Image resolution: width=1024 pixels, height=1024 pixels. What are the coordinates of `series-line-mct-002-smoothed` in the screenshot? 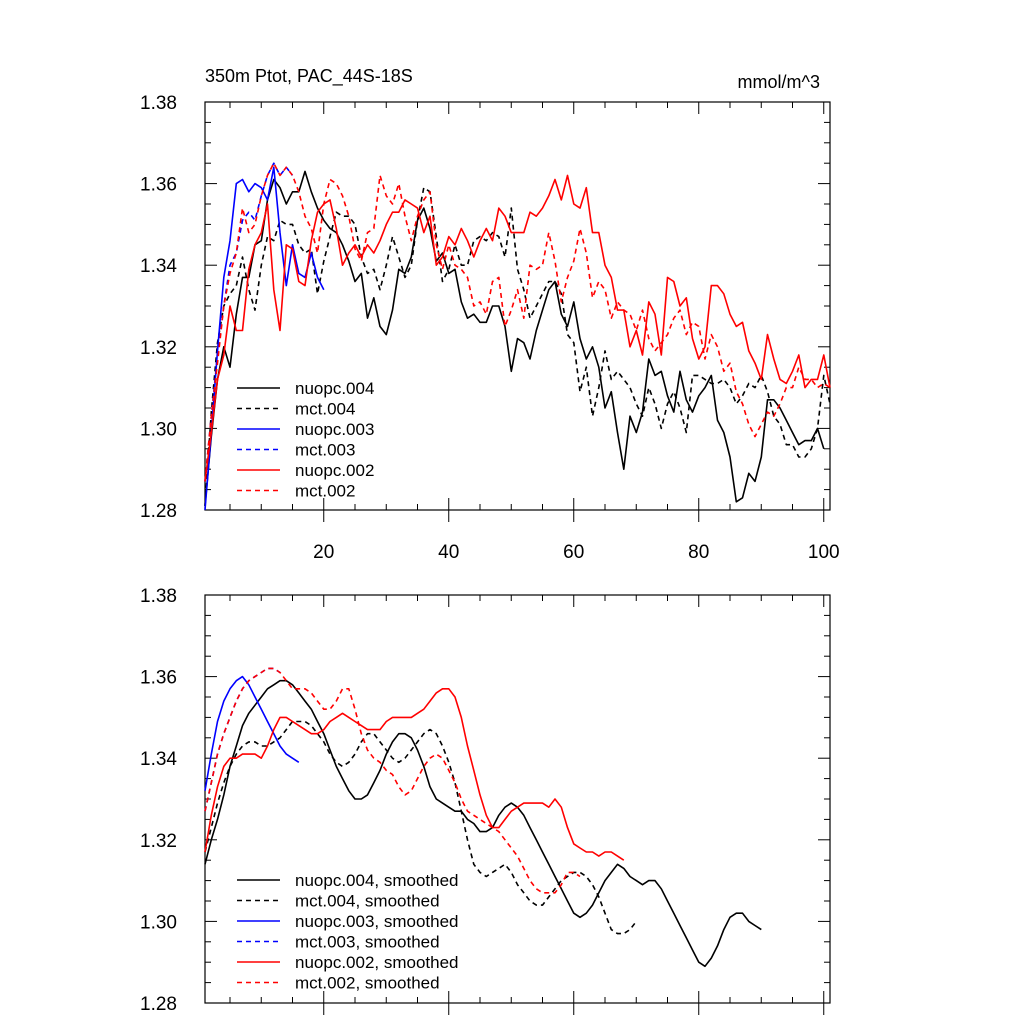 It's located at (392, 780).